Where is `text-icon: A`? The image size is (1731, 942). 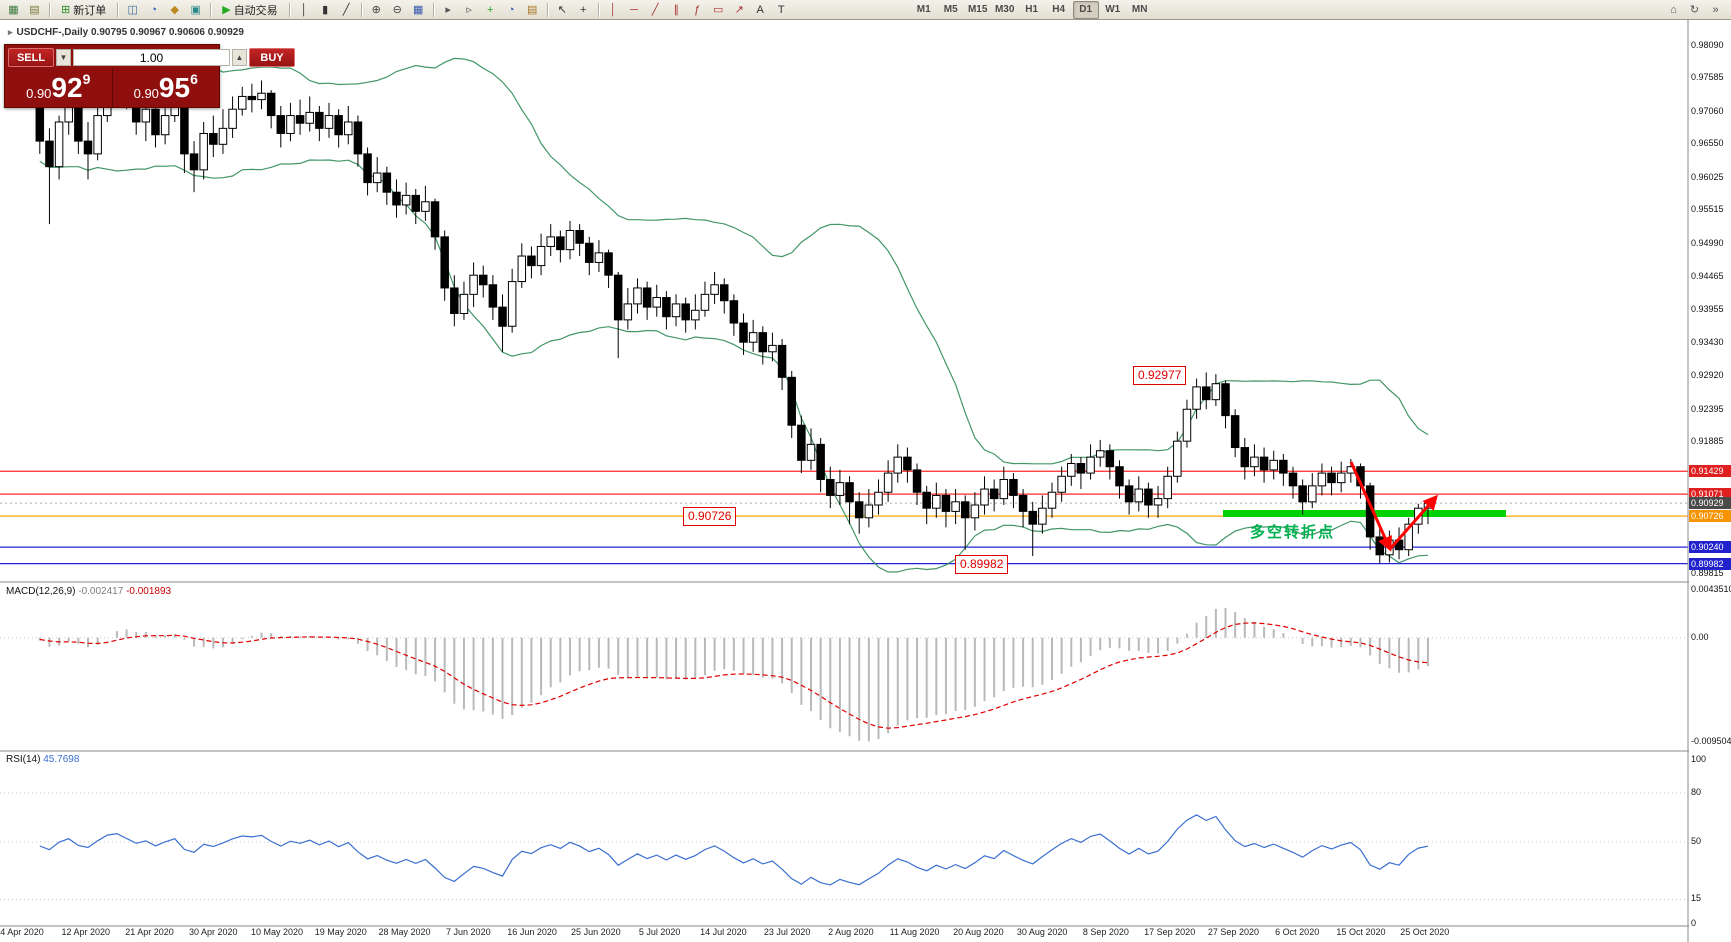 text-icon: A is located at coordinates (760, 10).